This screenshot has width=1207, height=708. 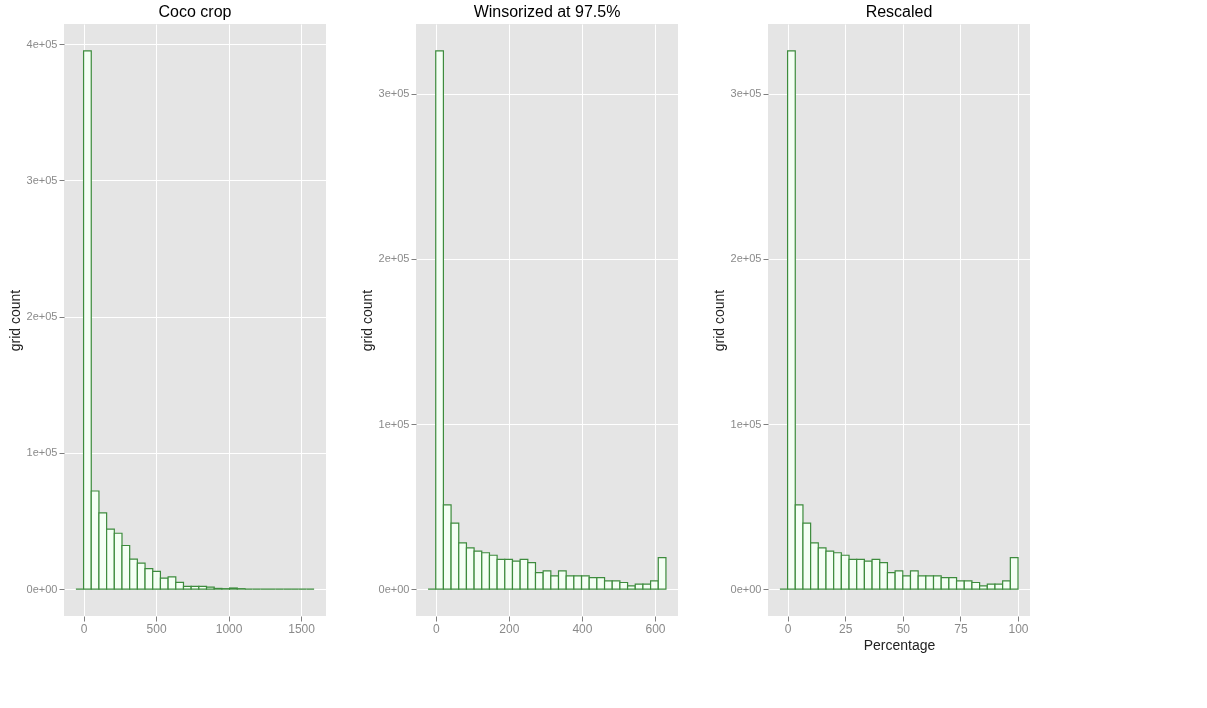 I want to click on x-tick-label: 400, so click(x=582, y=628).